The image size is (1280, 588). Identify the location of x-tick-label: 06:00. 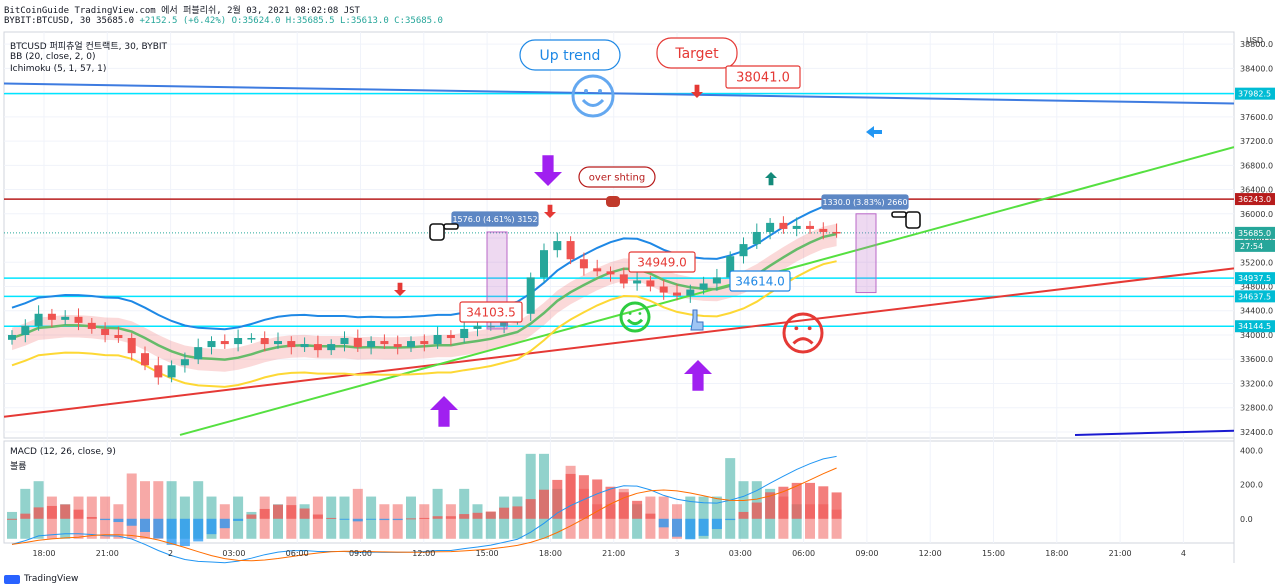
(803, 553).